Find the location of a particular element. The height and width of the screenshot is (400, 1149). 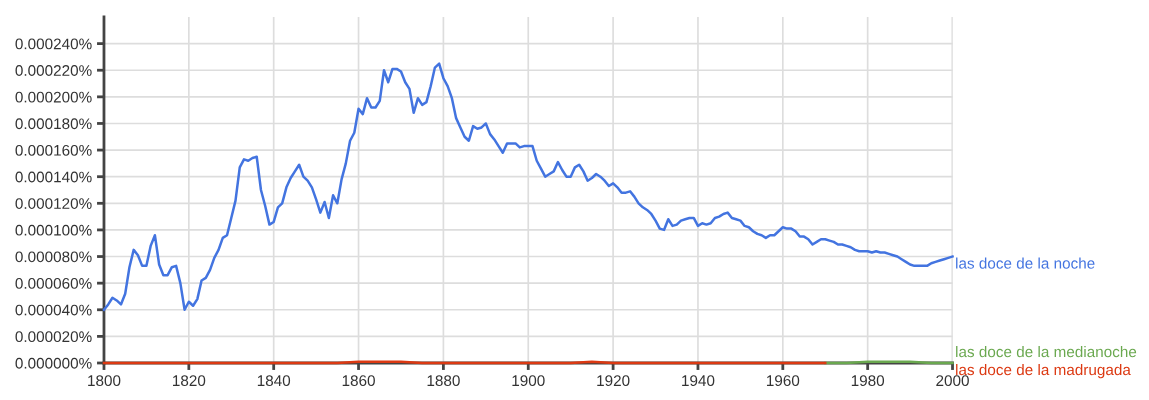

y-tick-label: 0.000020% is located at coordinates (53, 337).